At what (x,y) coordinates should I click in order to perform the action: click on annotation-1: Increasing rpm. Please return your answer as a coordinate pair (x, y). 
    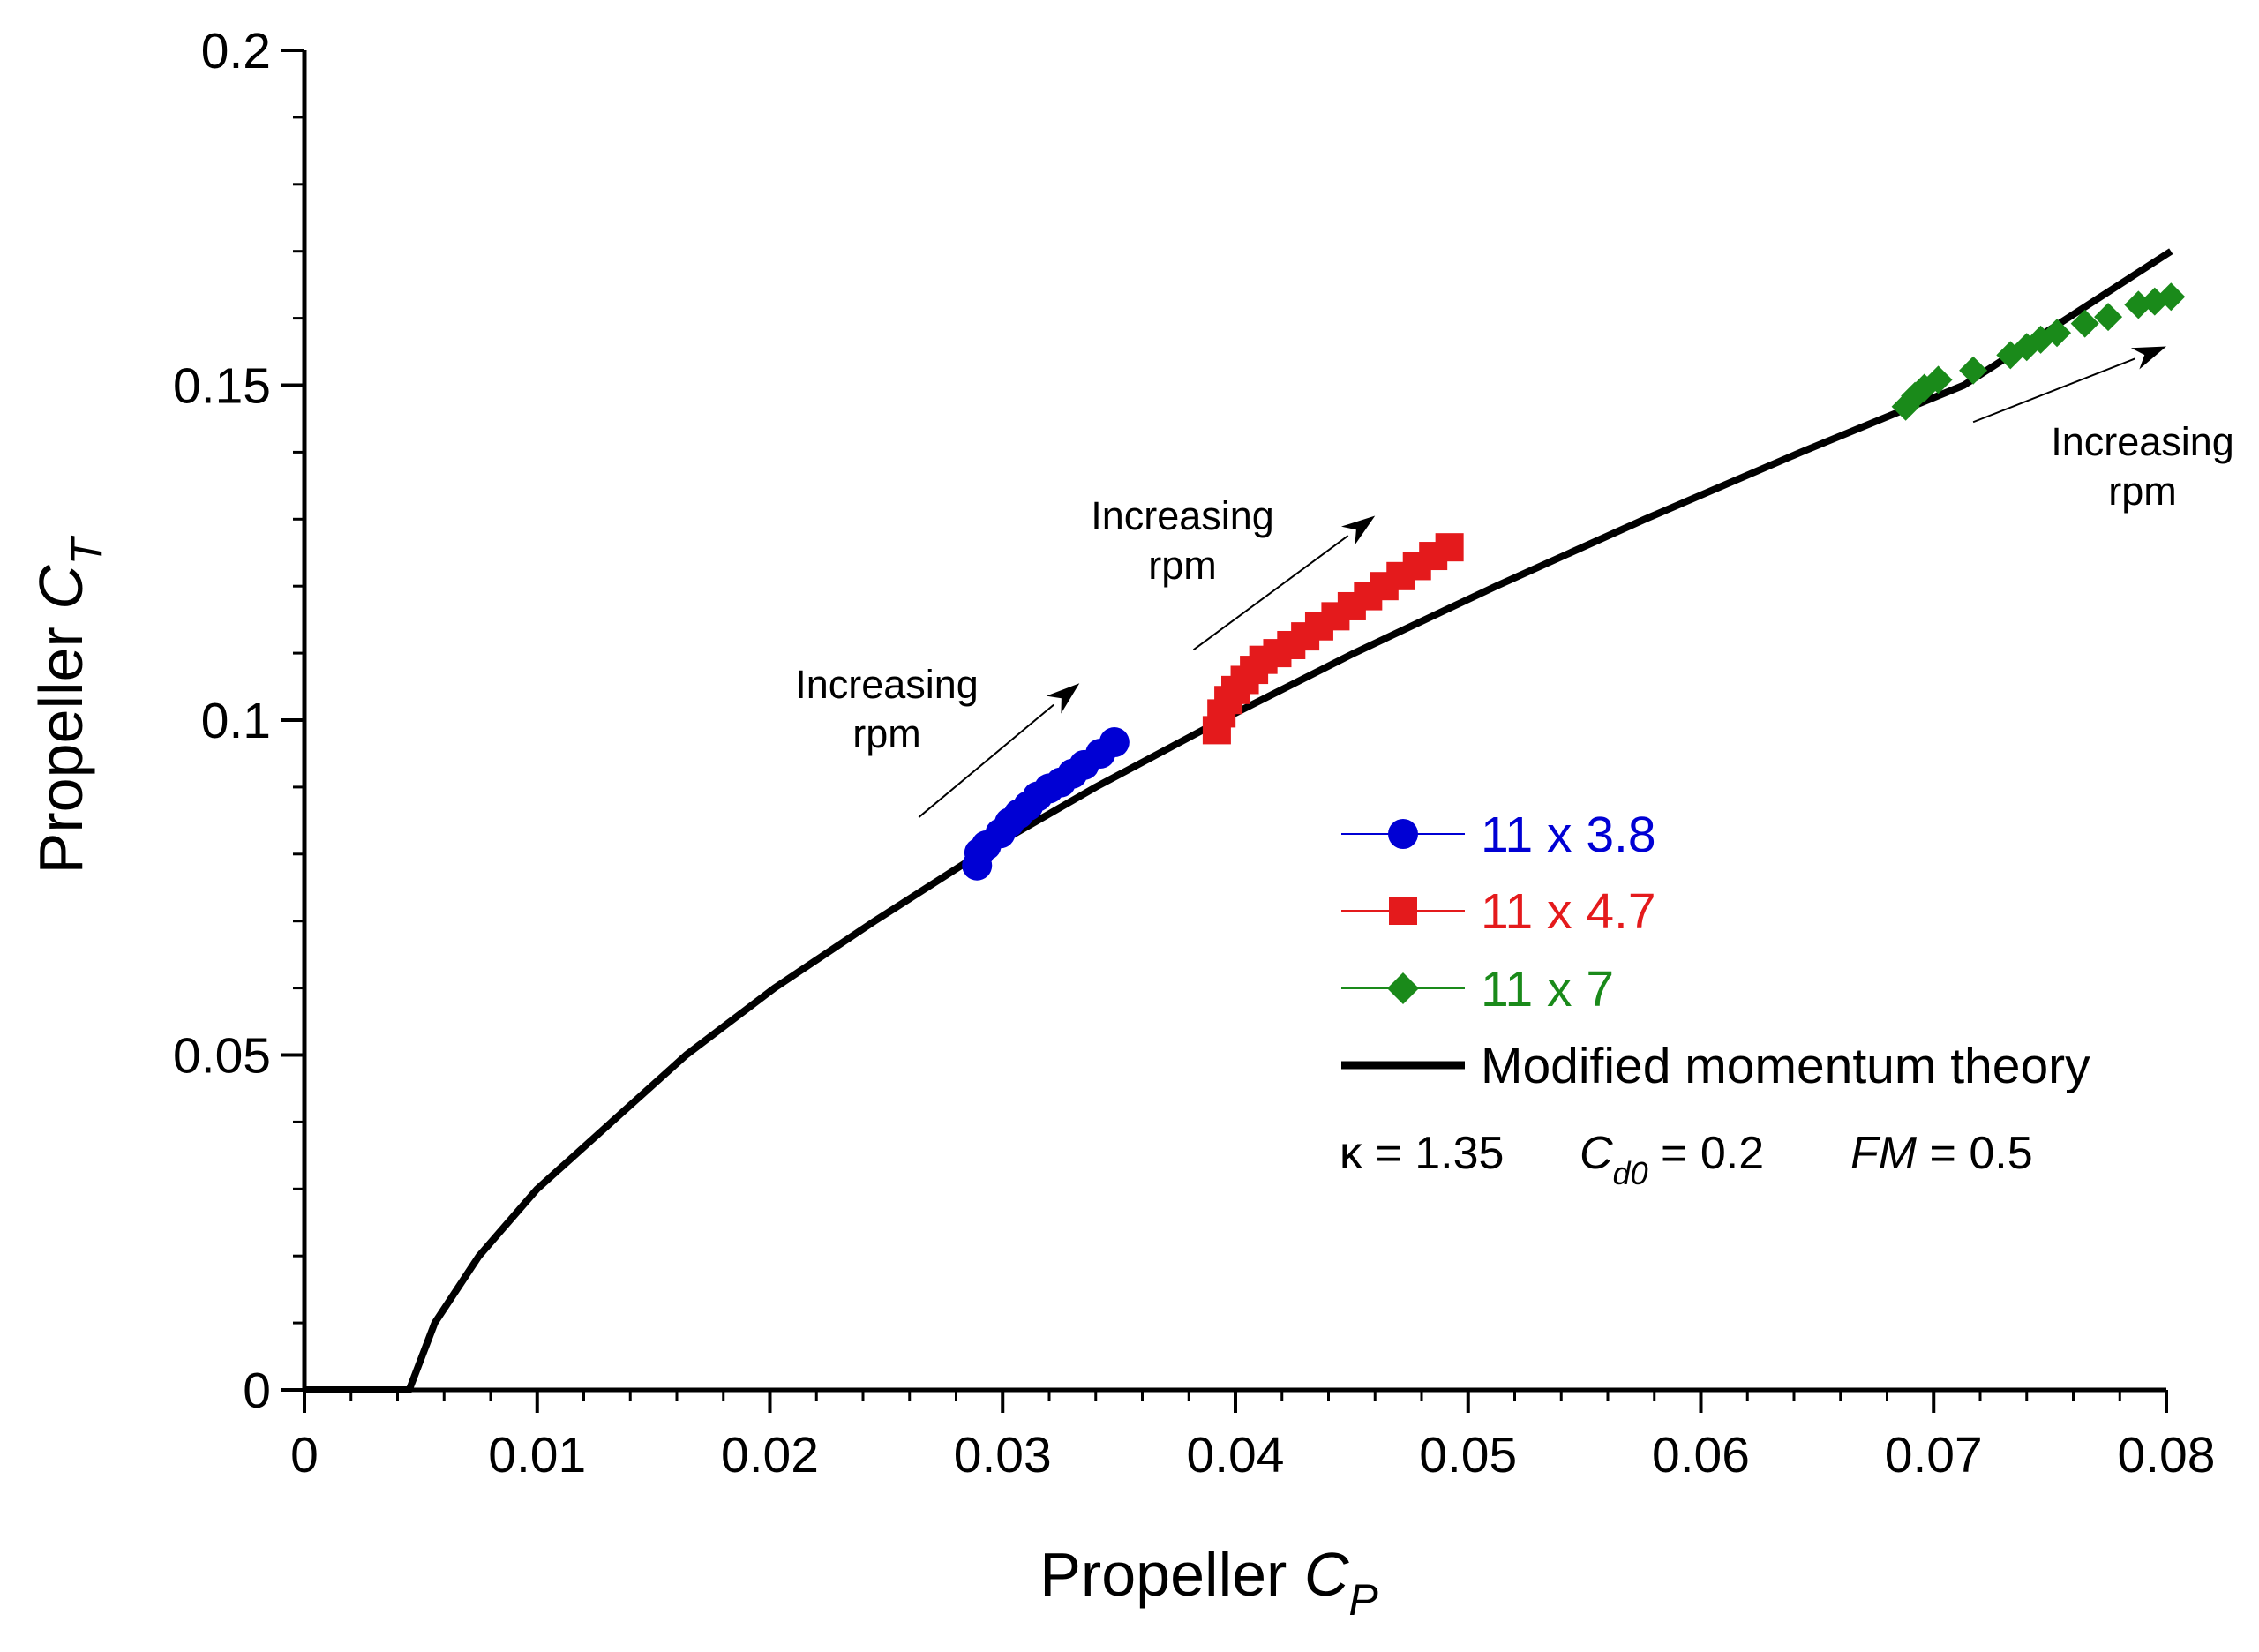
    Looking at the image, I should click on (887, 709).